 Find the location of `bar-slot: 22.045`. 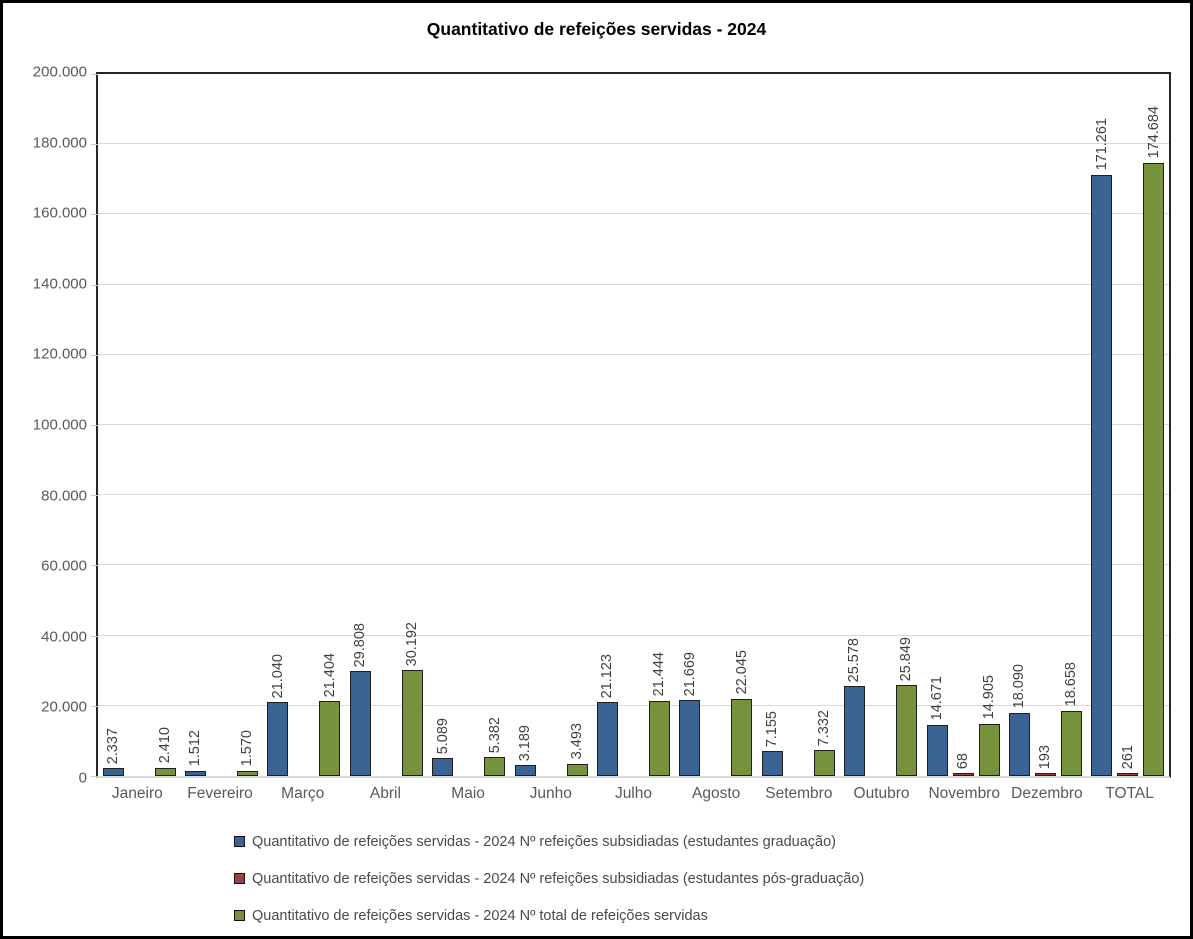

bar-slot: 22.045 is located at coordinates (742, 425).